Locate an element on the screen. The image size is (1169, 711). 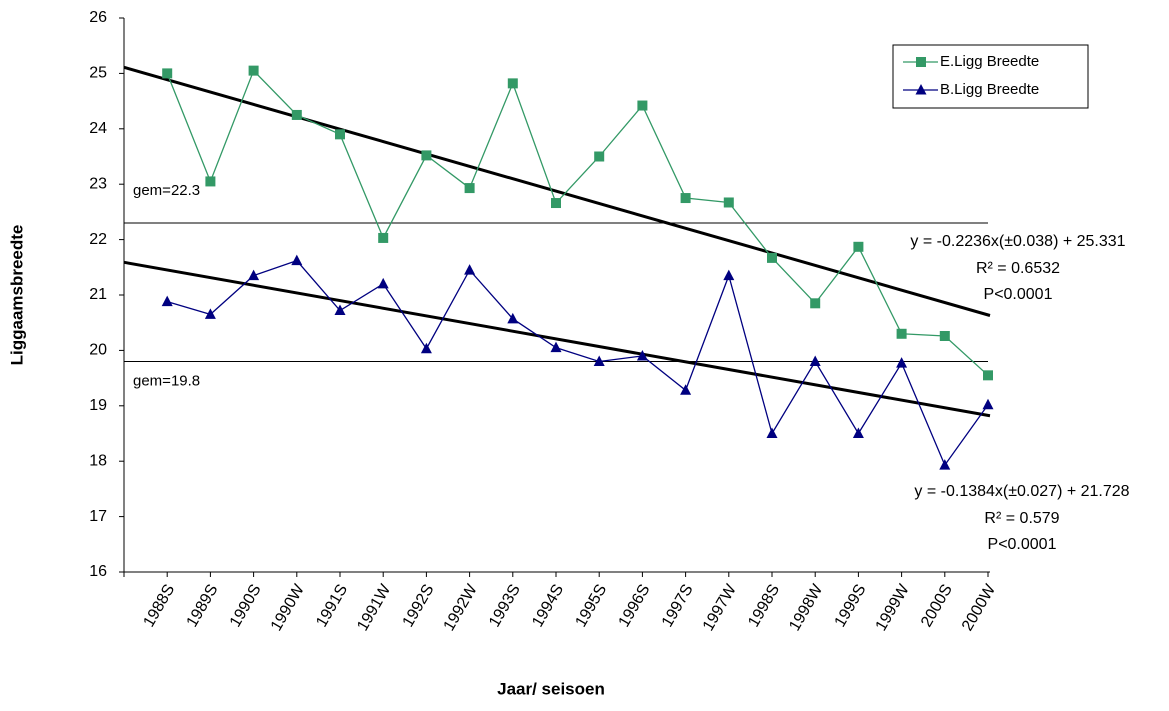
x-tick-label: 2000W is located at coordinates (979, 607).